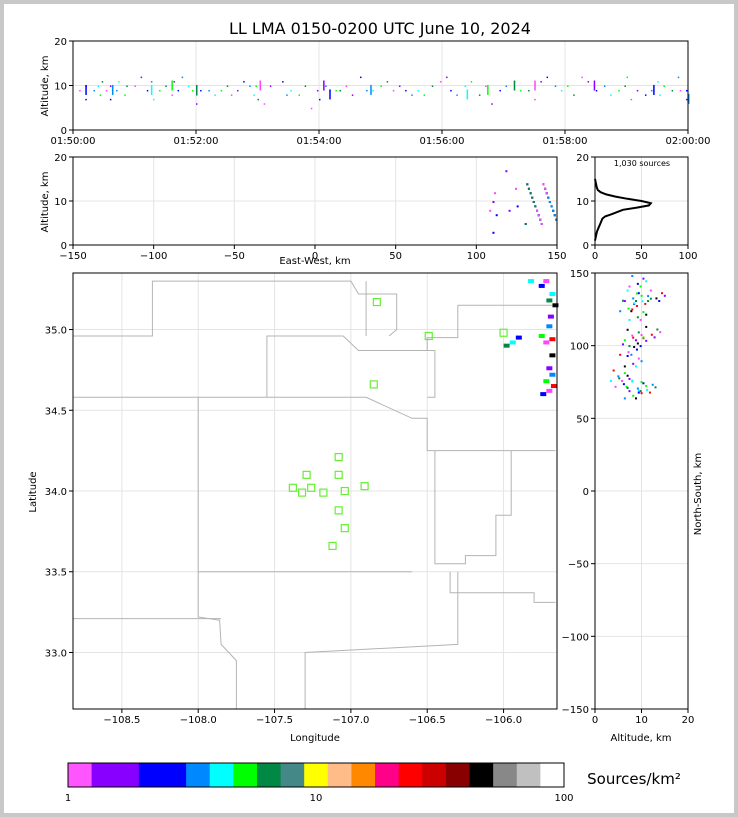 The width and height of the screenshot is (738, 817). I want to click on y-tick-label: 10, so click(582, 202).